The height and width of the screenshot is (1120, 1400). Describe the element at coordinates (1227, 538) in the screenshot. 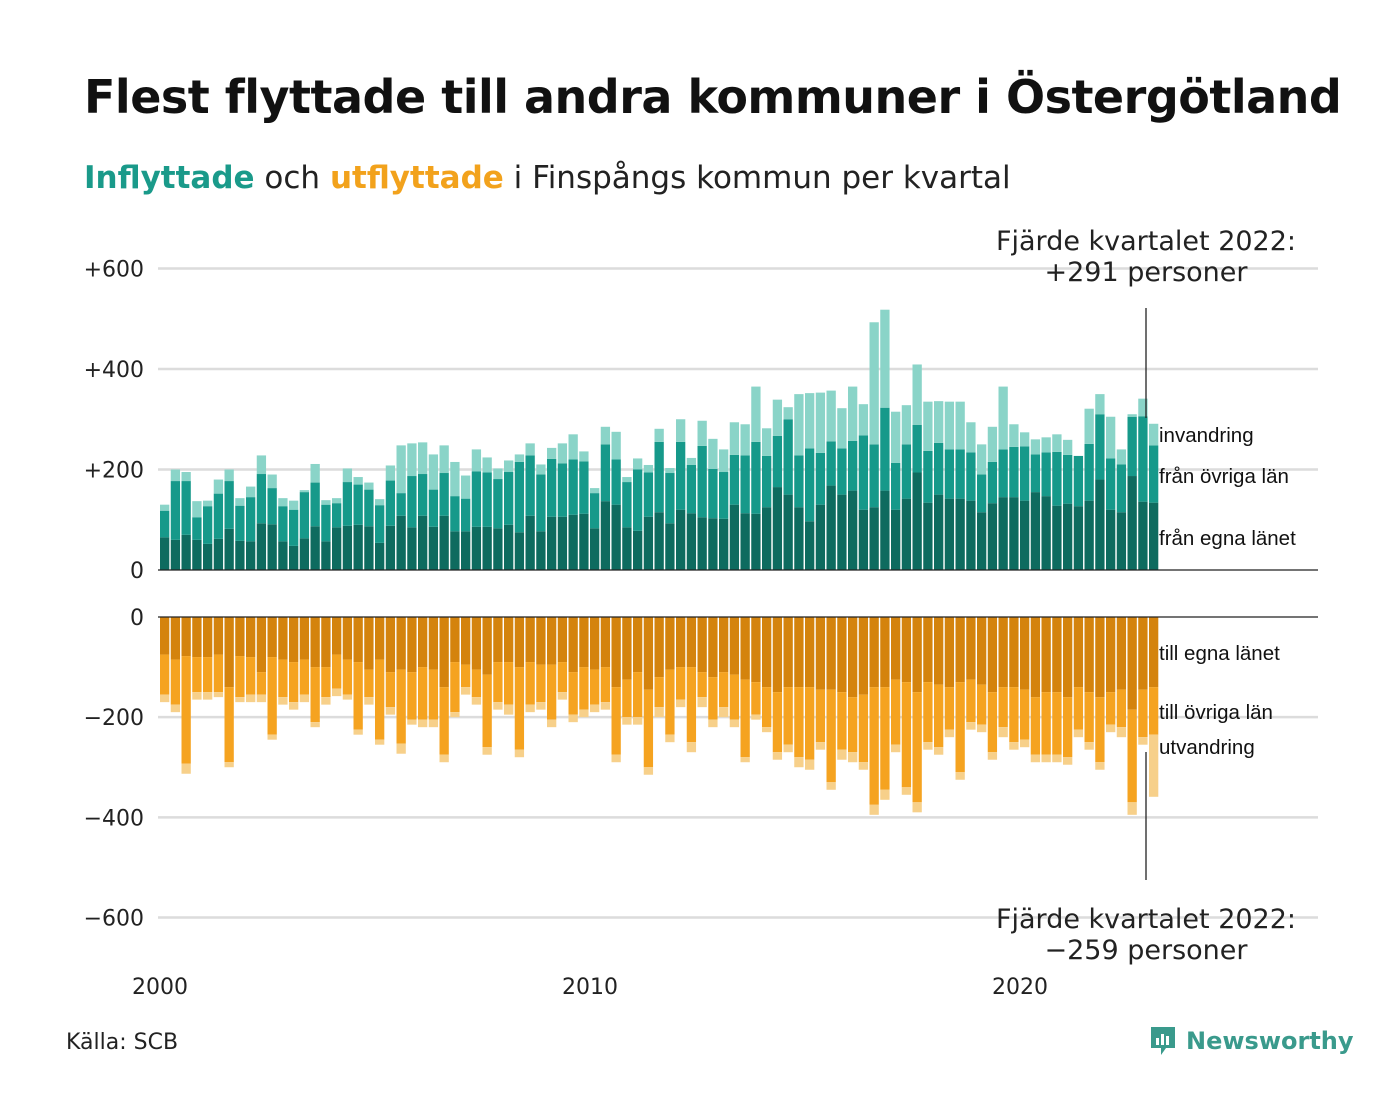

I see `series-label: från egna länet` at that location.